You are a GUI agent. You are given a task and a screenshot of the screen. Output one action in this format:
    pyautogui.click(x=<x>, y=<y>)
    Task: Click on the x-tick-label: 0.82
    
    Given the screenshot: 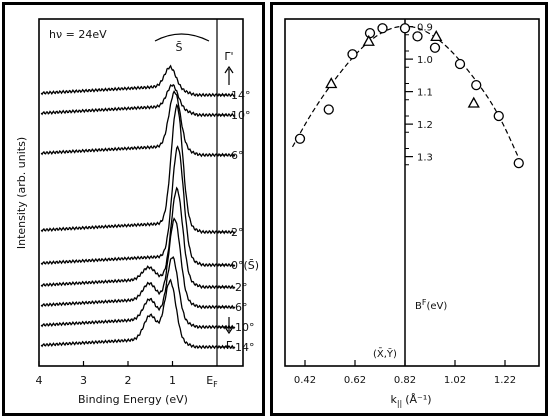 What is the action you would take?
    pyautogui.click(x=405, y=380)
    